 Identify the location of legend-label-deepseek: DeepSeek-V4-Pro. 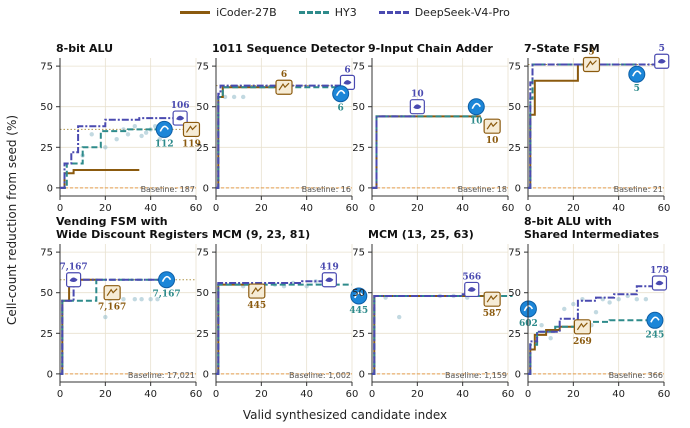
(462, 12).